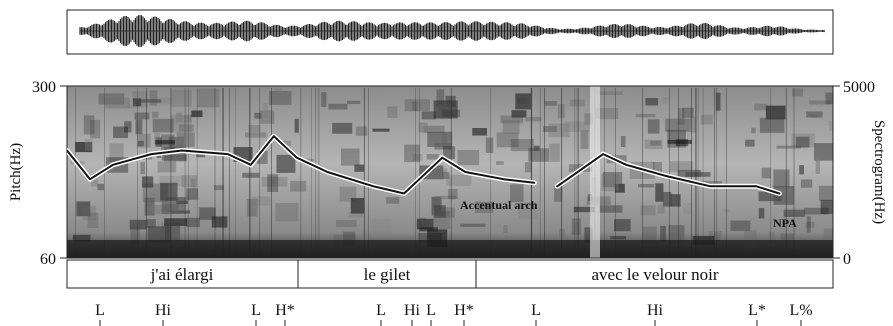 This screenshot has height=326, width=893. Describe the element at coordinates (800, 310) in the screenshot. I see `tone-label: L%` at that location.